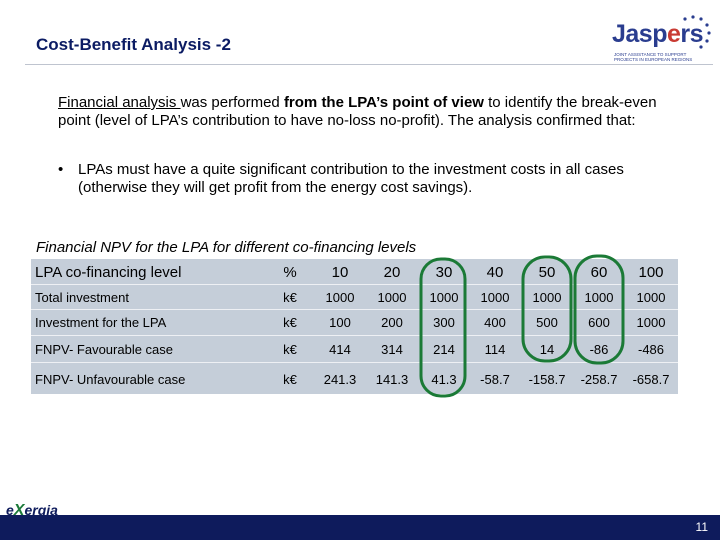 This screenshot has width=720, height=540. I want to click on slide-title: Cost-Benefit Analysis -2, so click(133, 44).